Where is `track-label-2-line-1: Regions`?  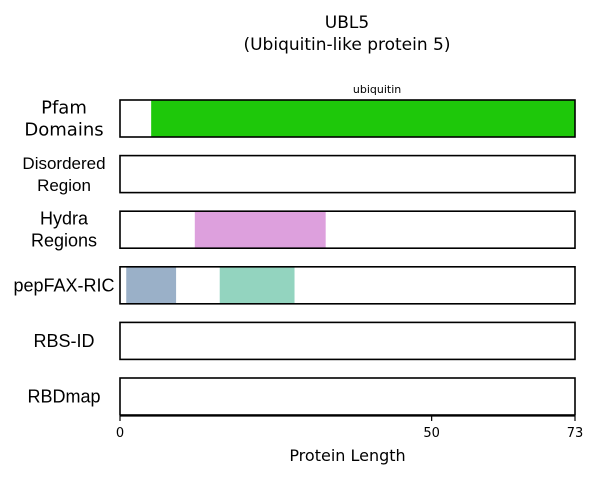
track-label-2-line-1: Regions is located at coordinates (64, 241).